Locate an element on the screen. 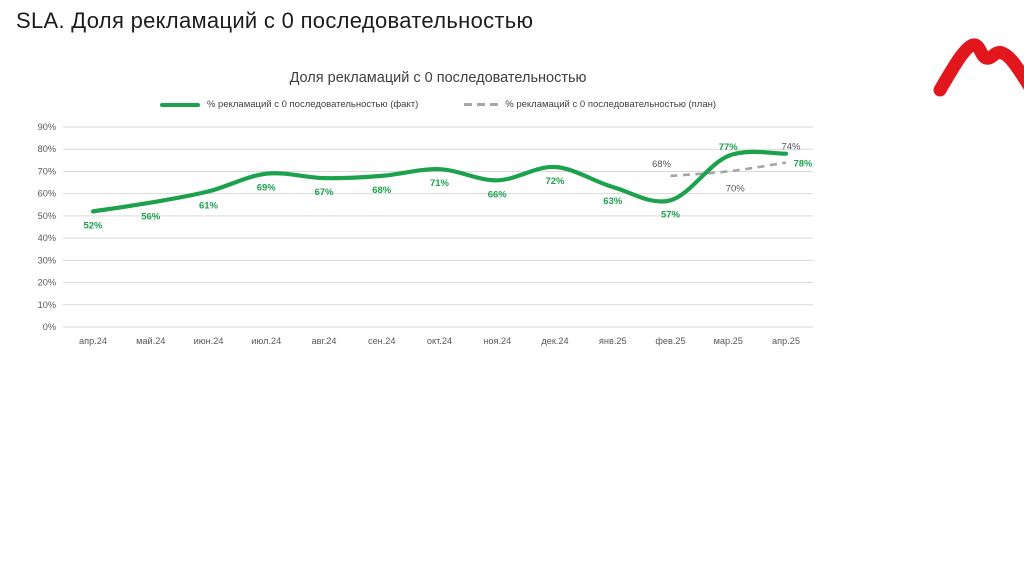  fact-data-label: 52% is located at coordinates (93, 225).